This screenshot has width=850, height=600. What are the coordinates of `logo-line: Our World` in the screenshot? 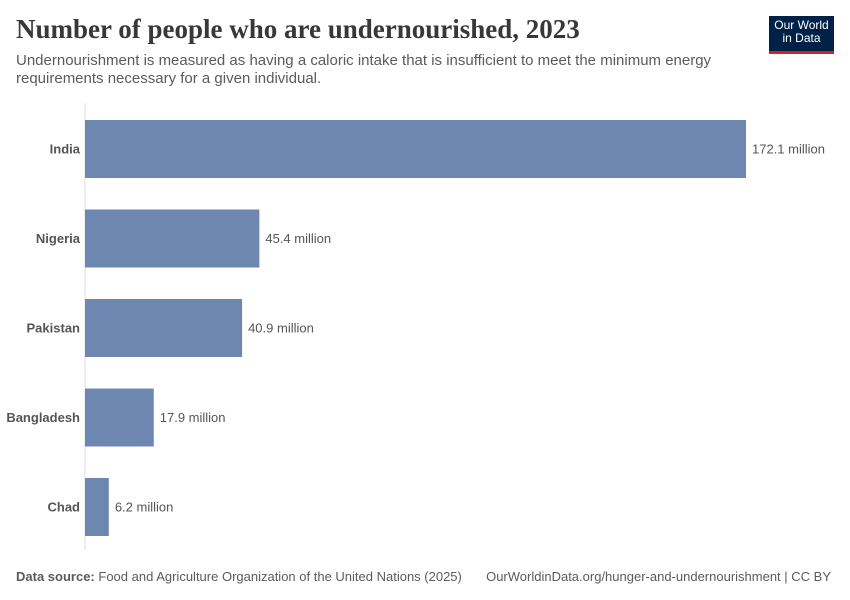 It's located at (801, 25).